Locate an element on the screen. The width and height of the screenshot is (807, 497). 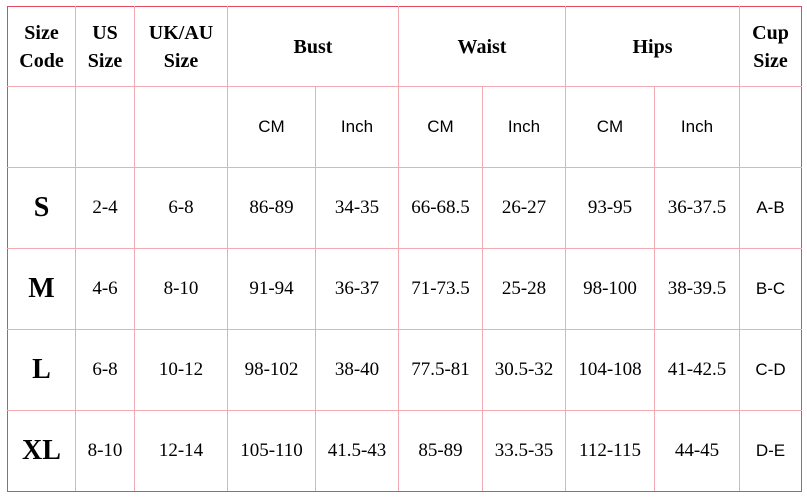
cup-size: C-D is located at coordinates (770, 370).